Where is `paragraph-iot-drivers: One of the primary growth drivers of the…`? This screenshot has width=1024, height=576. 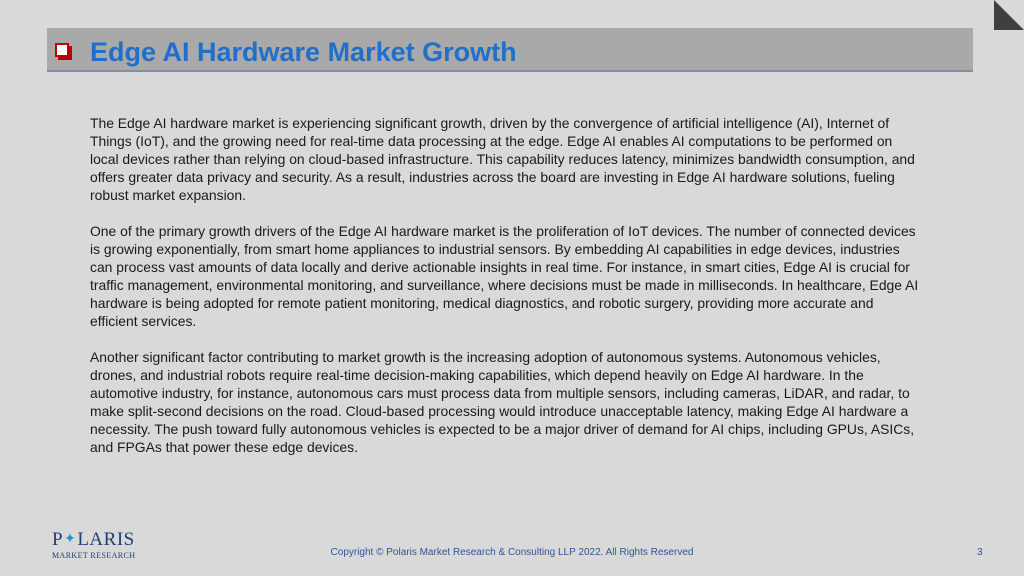
paragraph-iot-drivers: One of the primary growth drivers of the… is located at coordinates (504, 276).